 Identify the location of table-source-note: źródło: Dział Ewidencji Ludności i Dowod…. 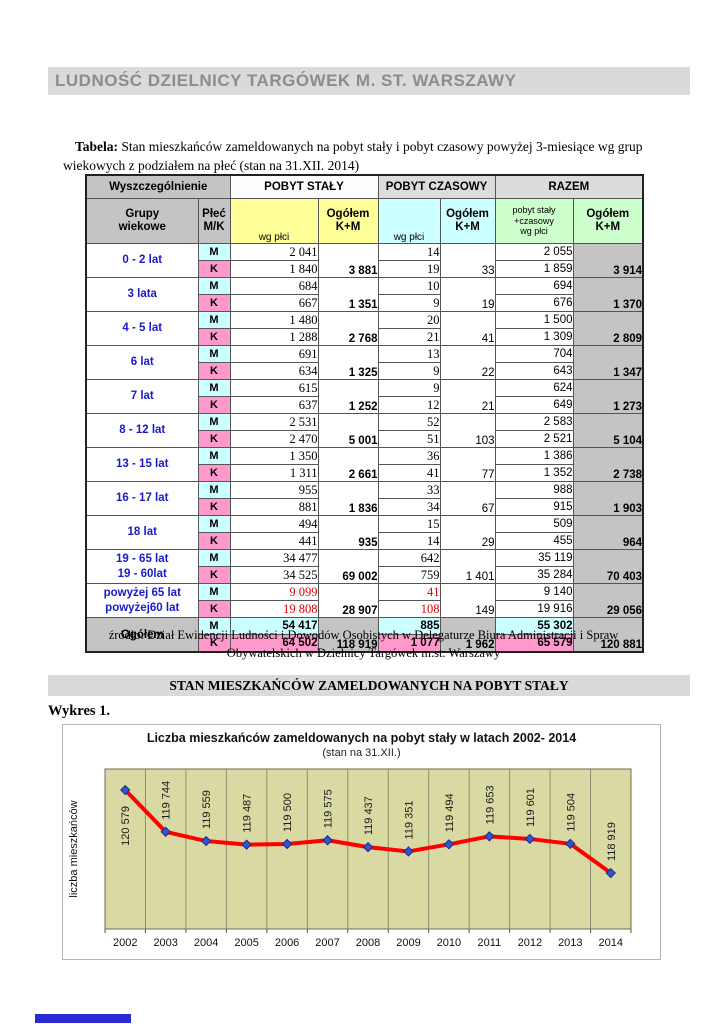
(363, 644).